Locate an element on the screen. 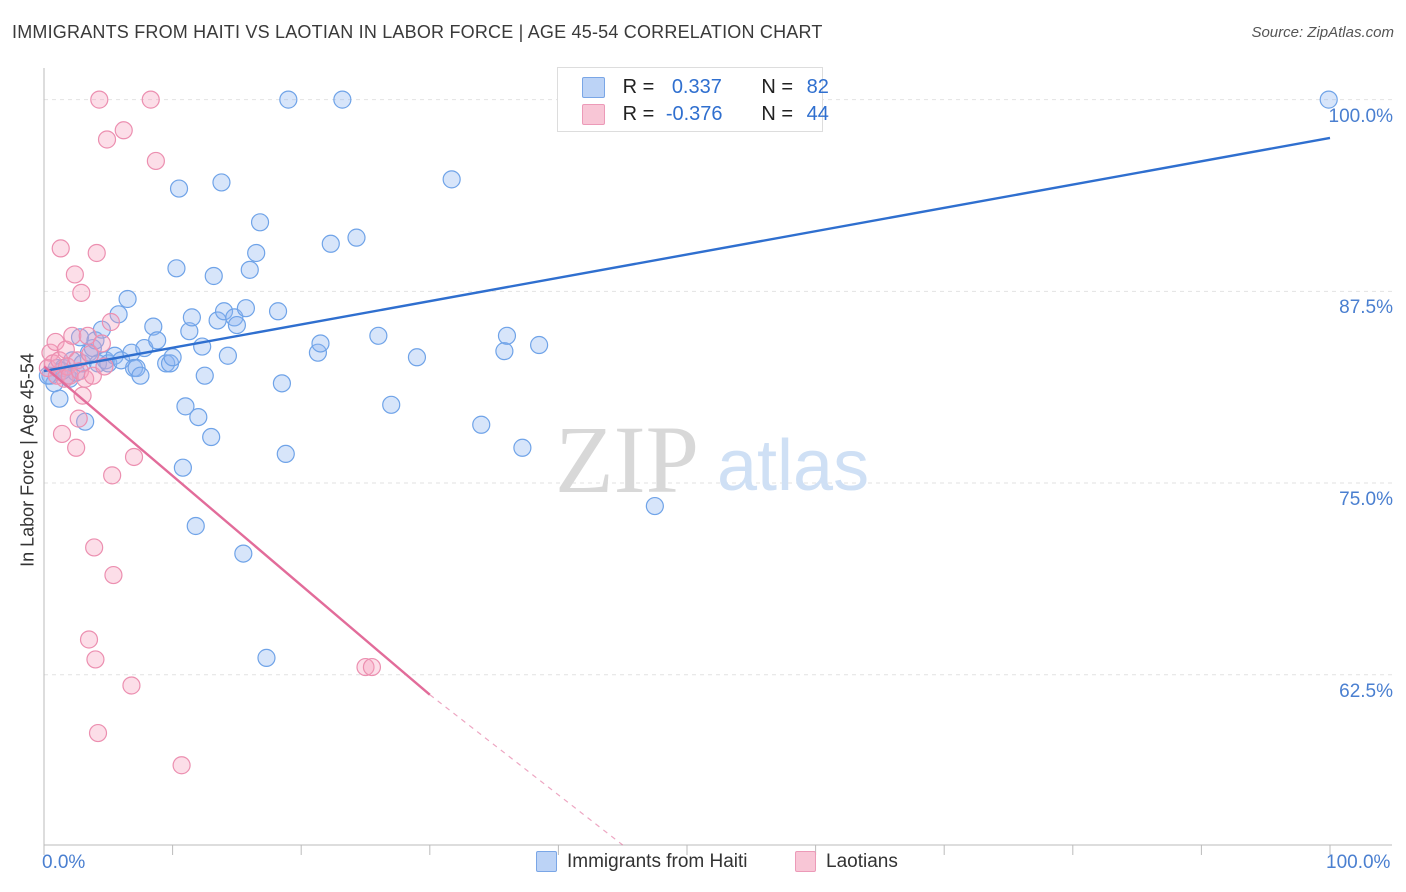  series-label-laotian: Laotians is located at coordinates (862, 861).